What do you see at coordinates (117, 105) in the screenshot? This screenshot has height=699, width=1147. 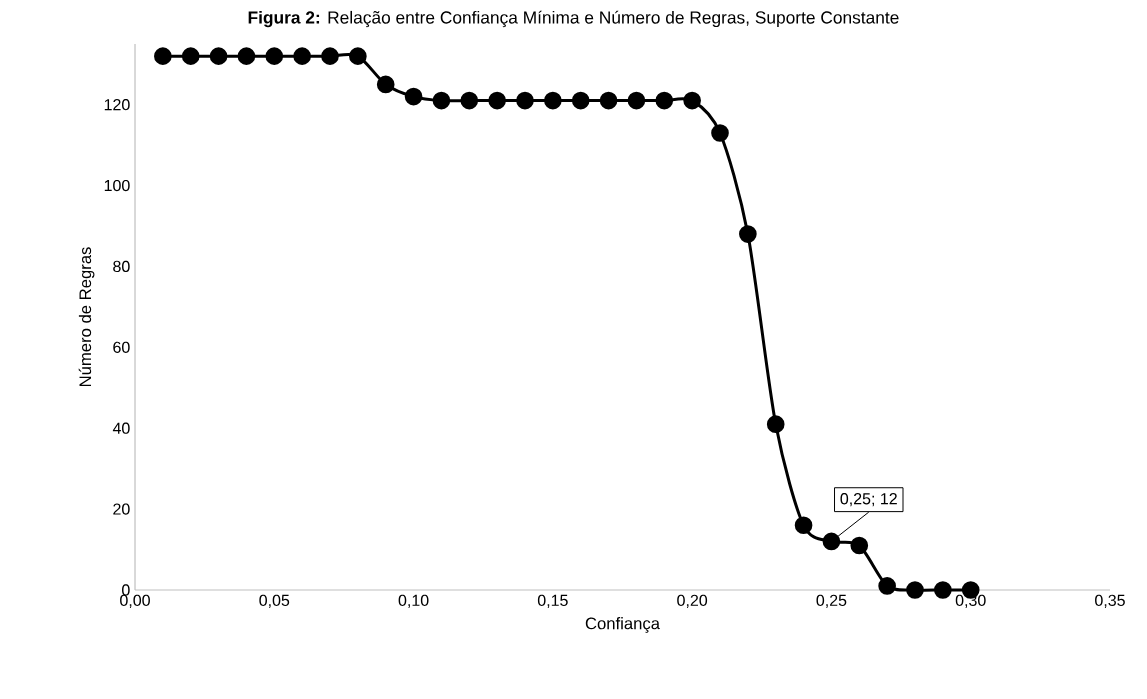 I see `y-tick-label: 120` at bounding box center [117, 105].